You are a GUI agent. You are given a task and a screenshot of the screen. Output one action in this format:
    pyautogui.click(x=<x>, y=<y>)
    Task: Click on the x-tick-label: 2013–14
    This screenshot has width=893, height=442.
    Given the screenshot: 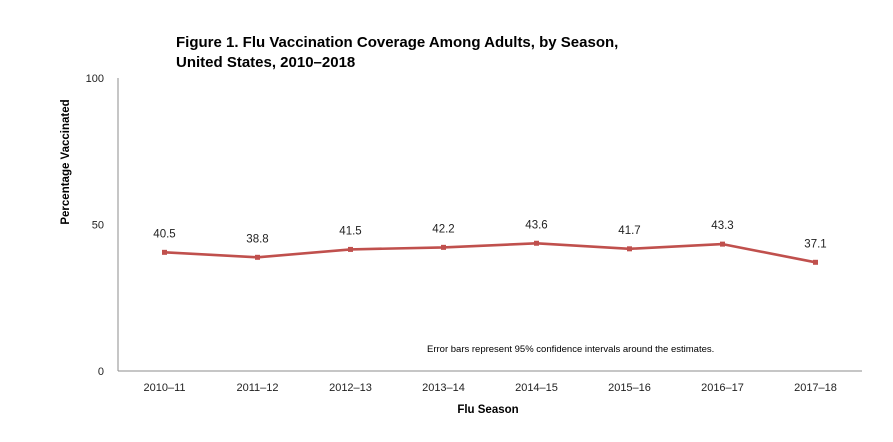 What is the action you would take?
    pyautogui.click(x=443, y=388)
    